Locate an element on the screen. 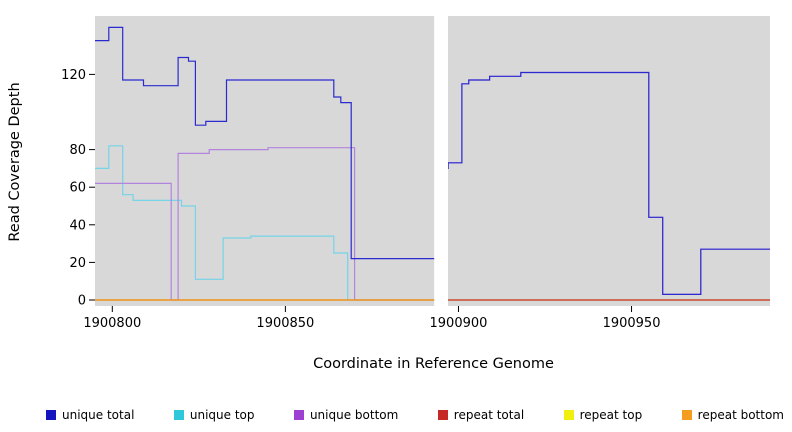  x-axis-title: Coordinate in Reference Genome is located at coordinates (433, 364).